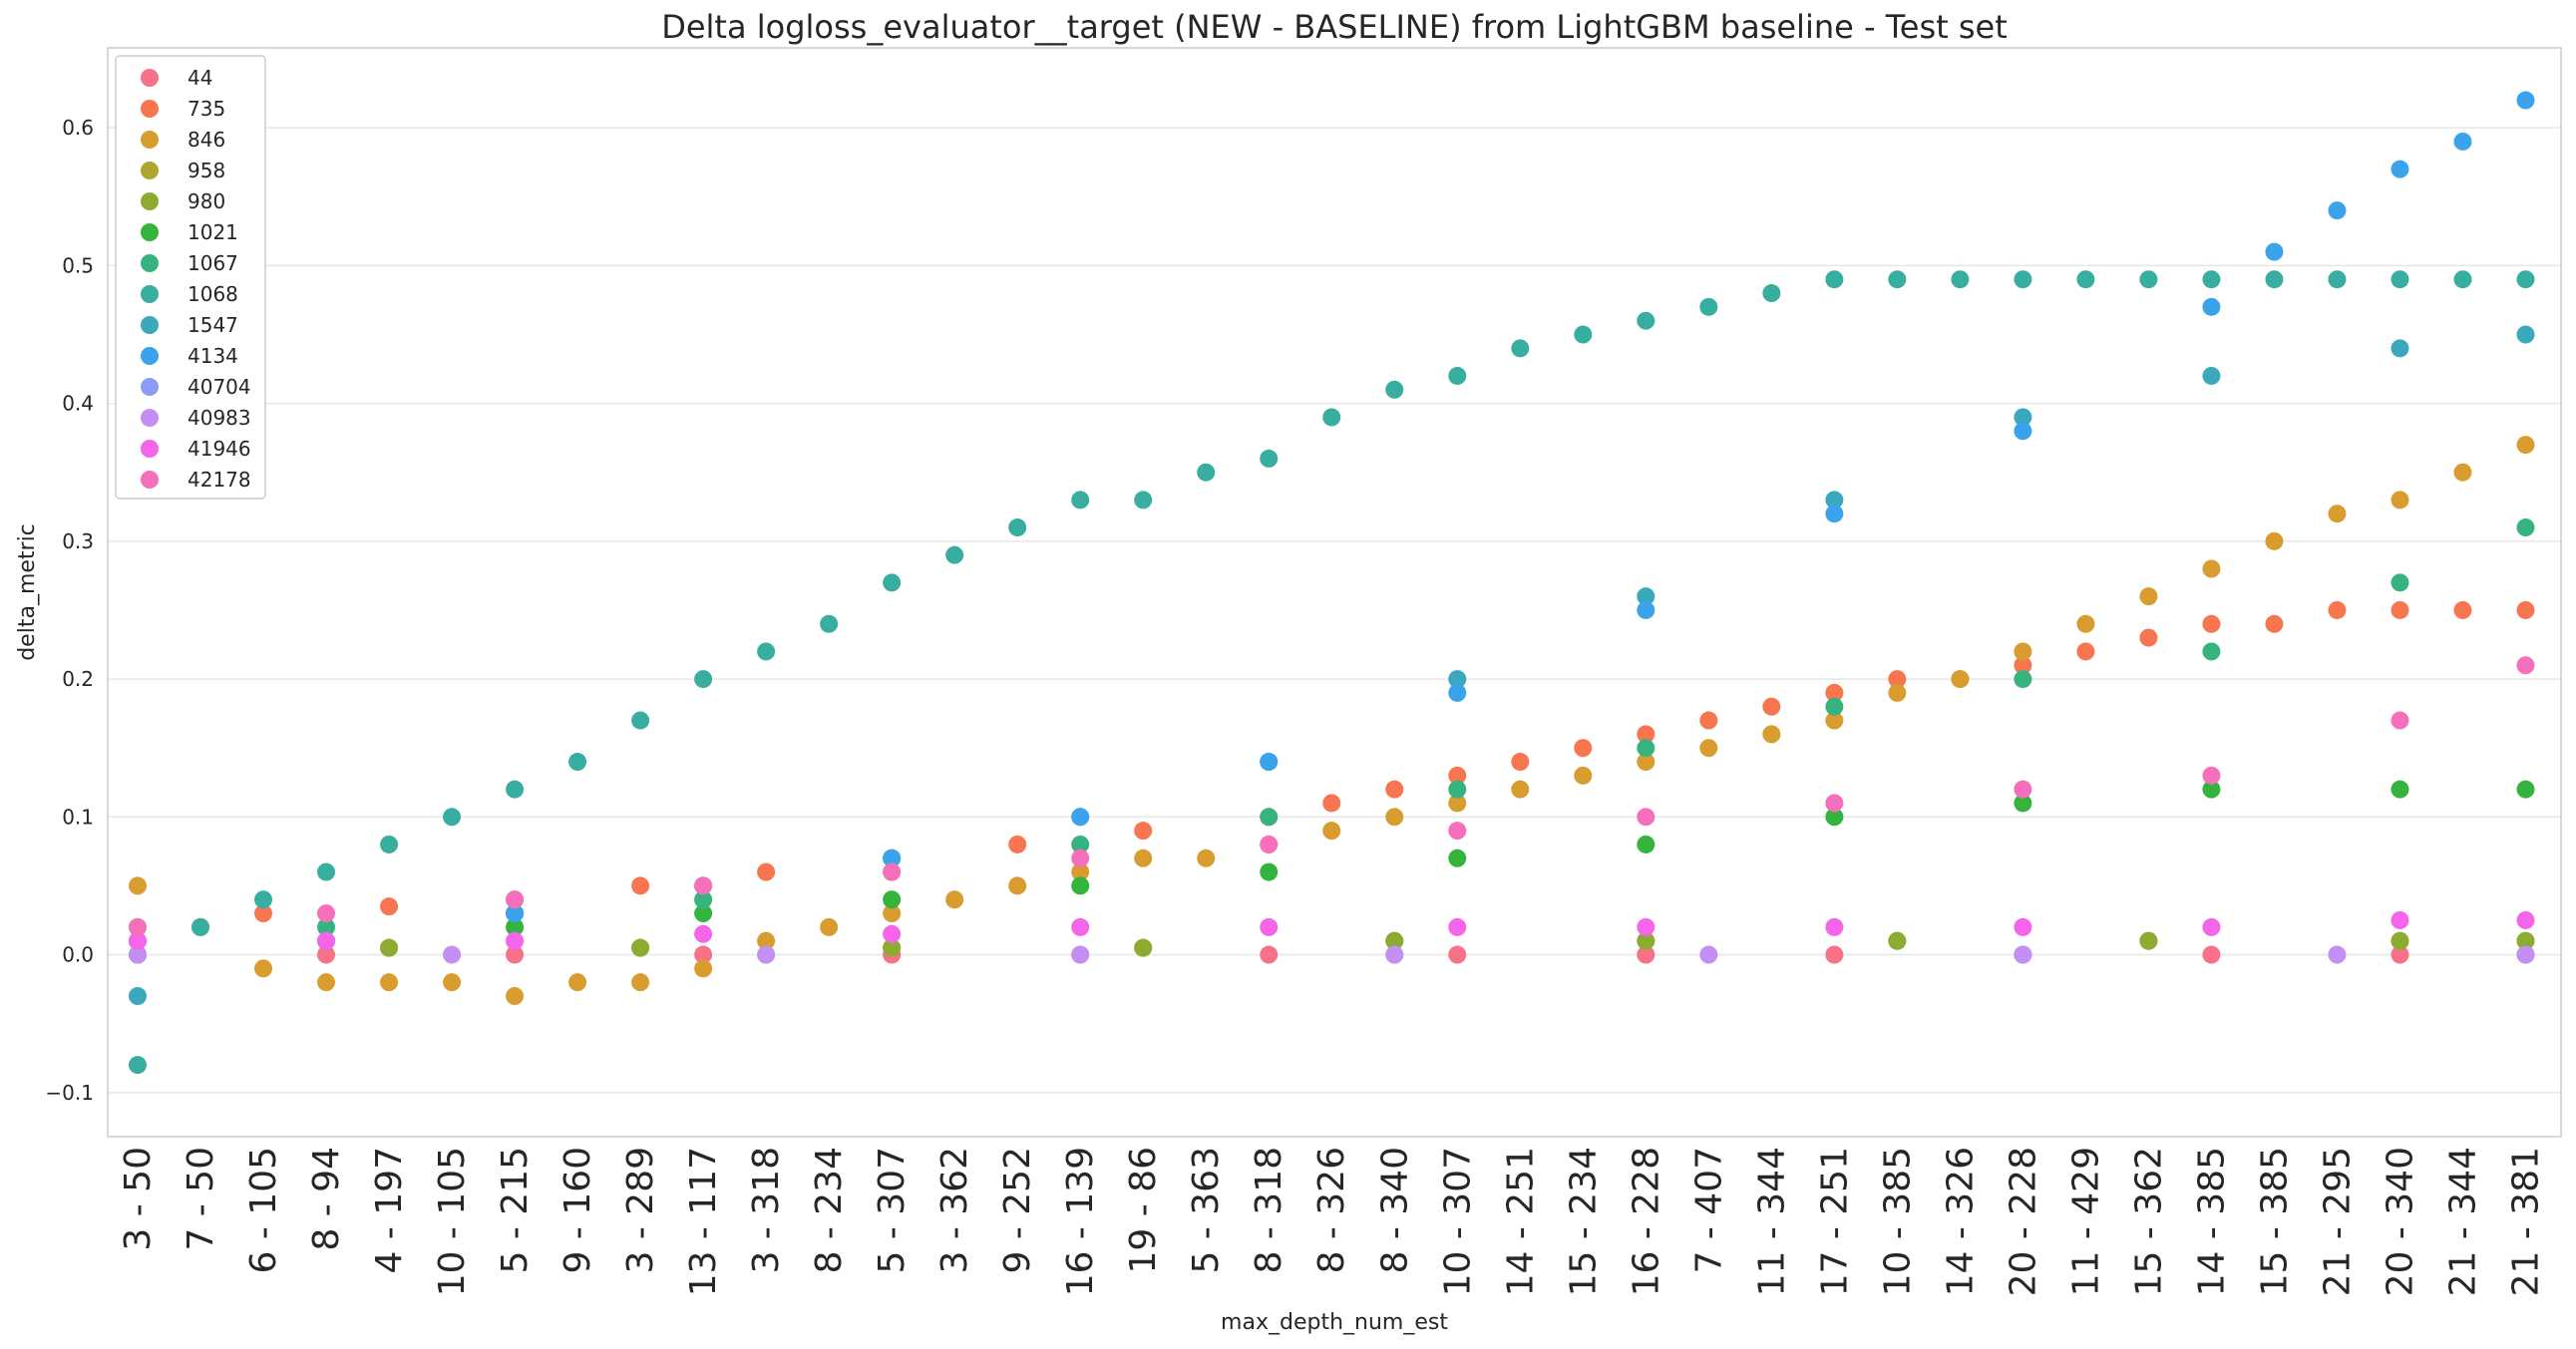  I want to click on legend-label: 40983, so click(219, 418).